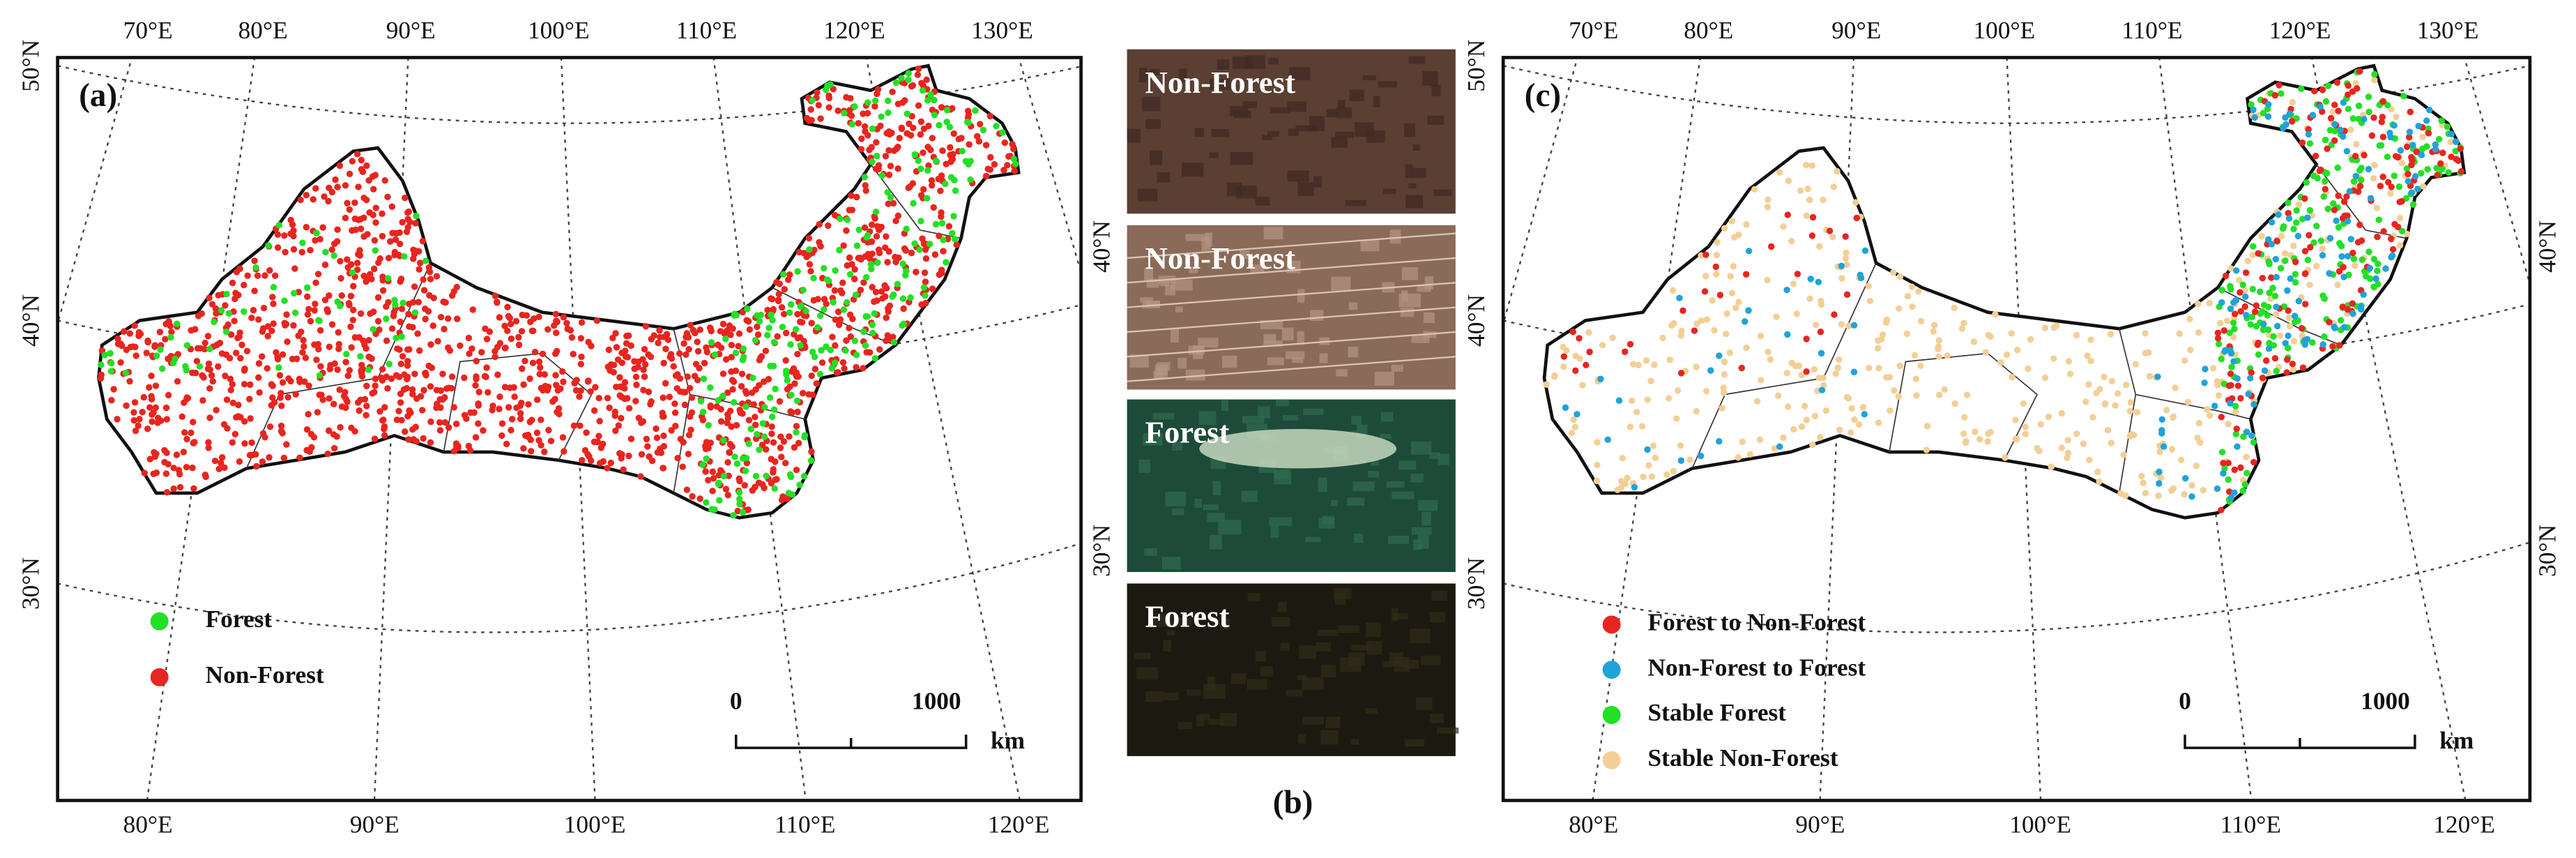 The width and height of the screenshot is (2576, 858). Describe the element at coordinates (1102, 551) in the screenshot. I see `lat-label: 30°N` at that location.